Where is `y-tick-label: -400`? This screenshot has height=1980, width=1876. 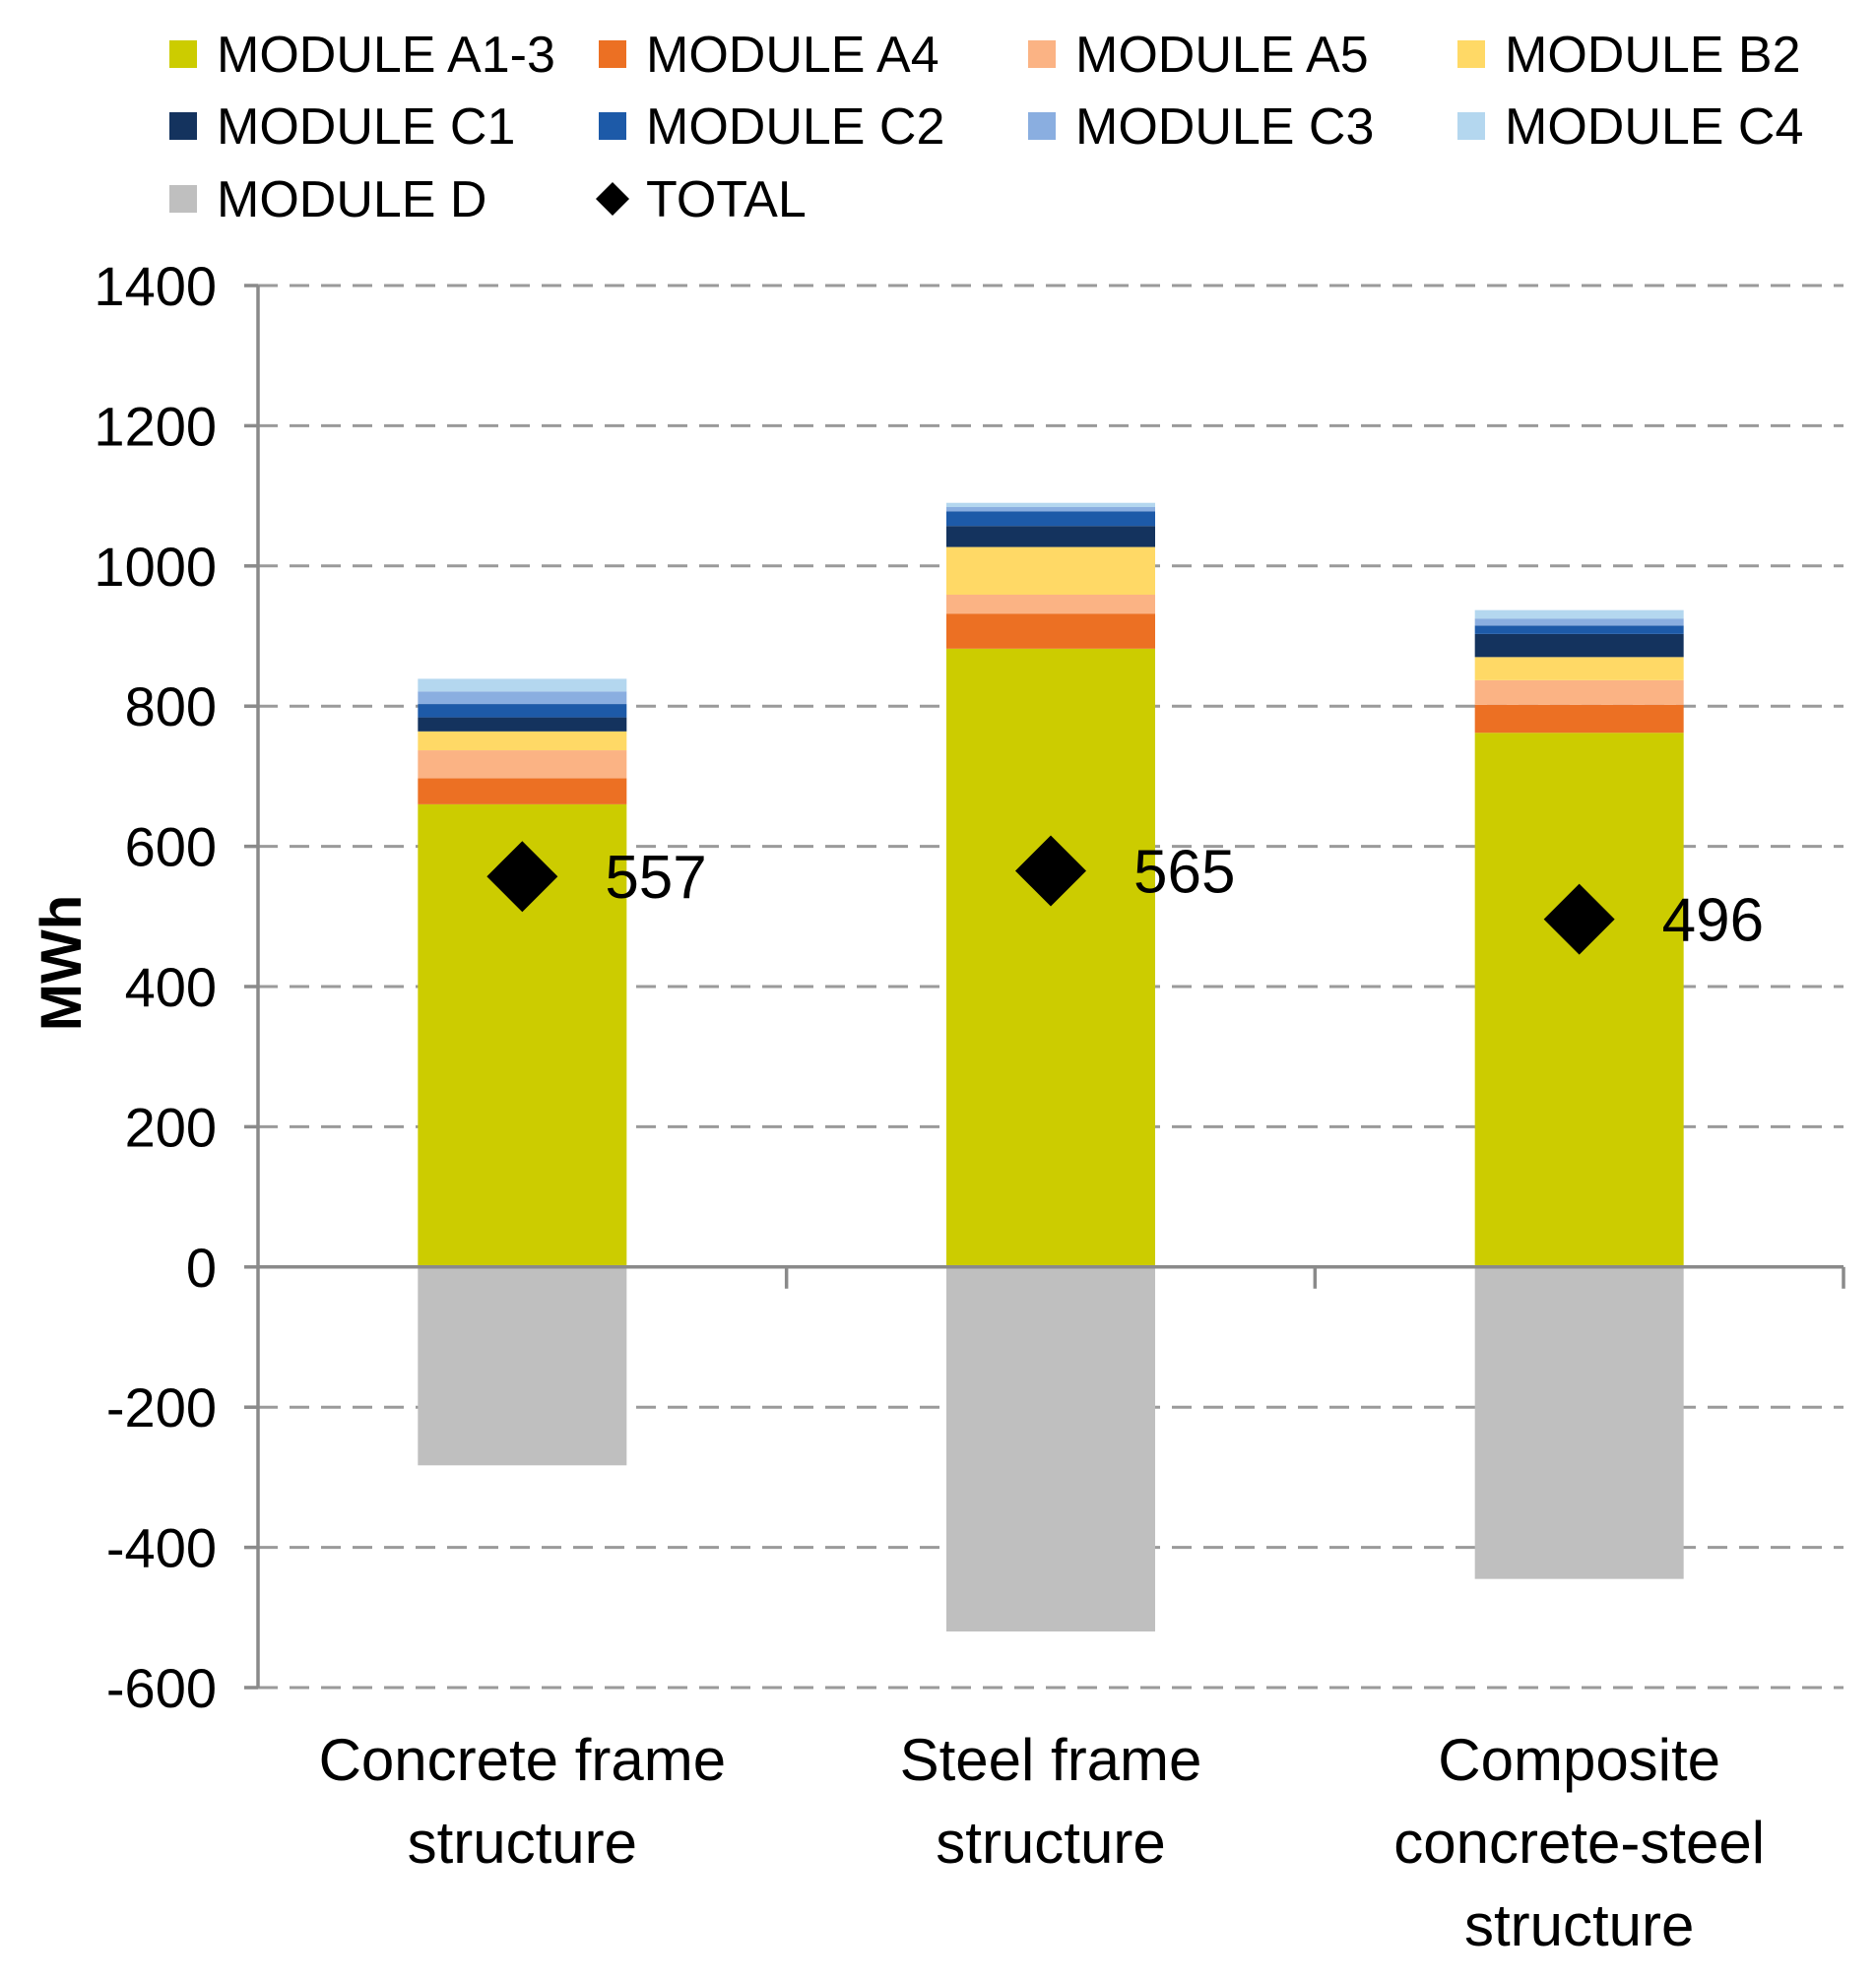
y-tick-label: -400 is located at coordinates (161, 1548).